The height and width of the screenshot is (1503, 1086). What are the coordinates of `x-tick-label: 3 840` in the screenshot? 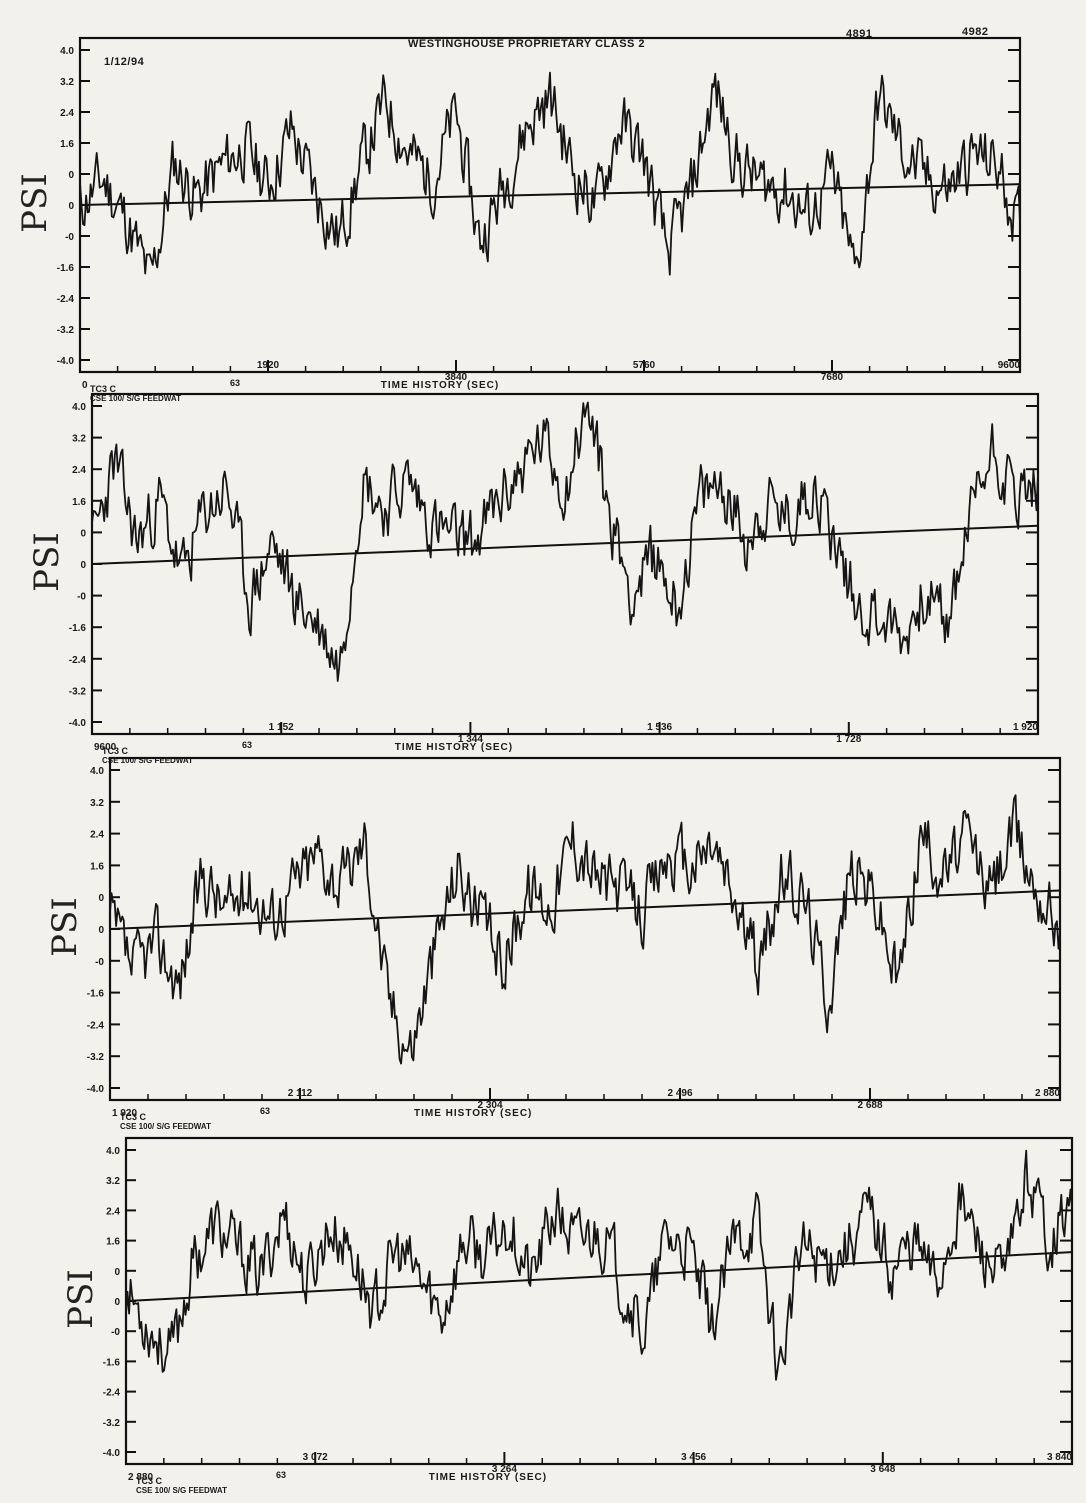 It's located at (1059, 1457).